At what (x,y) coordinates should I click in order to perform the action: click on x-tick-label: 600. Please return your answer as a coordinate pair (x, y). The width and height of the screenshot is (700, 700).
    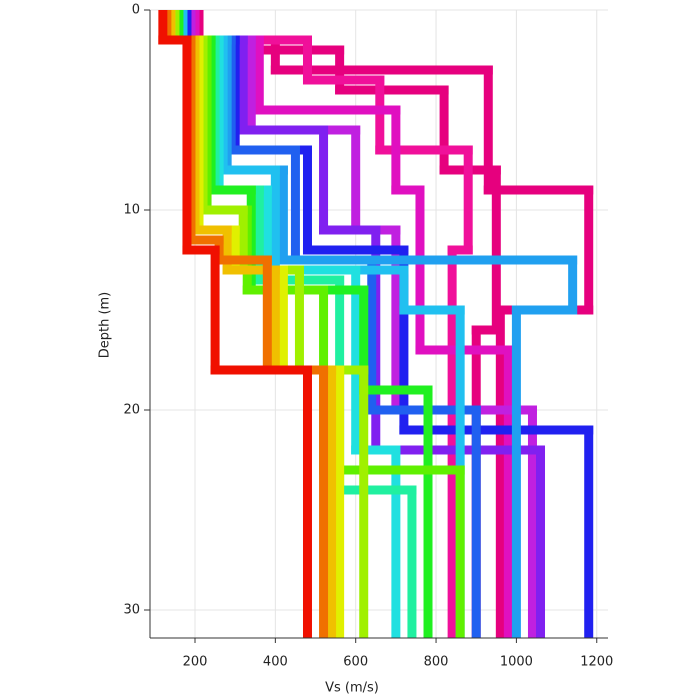
    Looking at the image, I should click on (355, 662).